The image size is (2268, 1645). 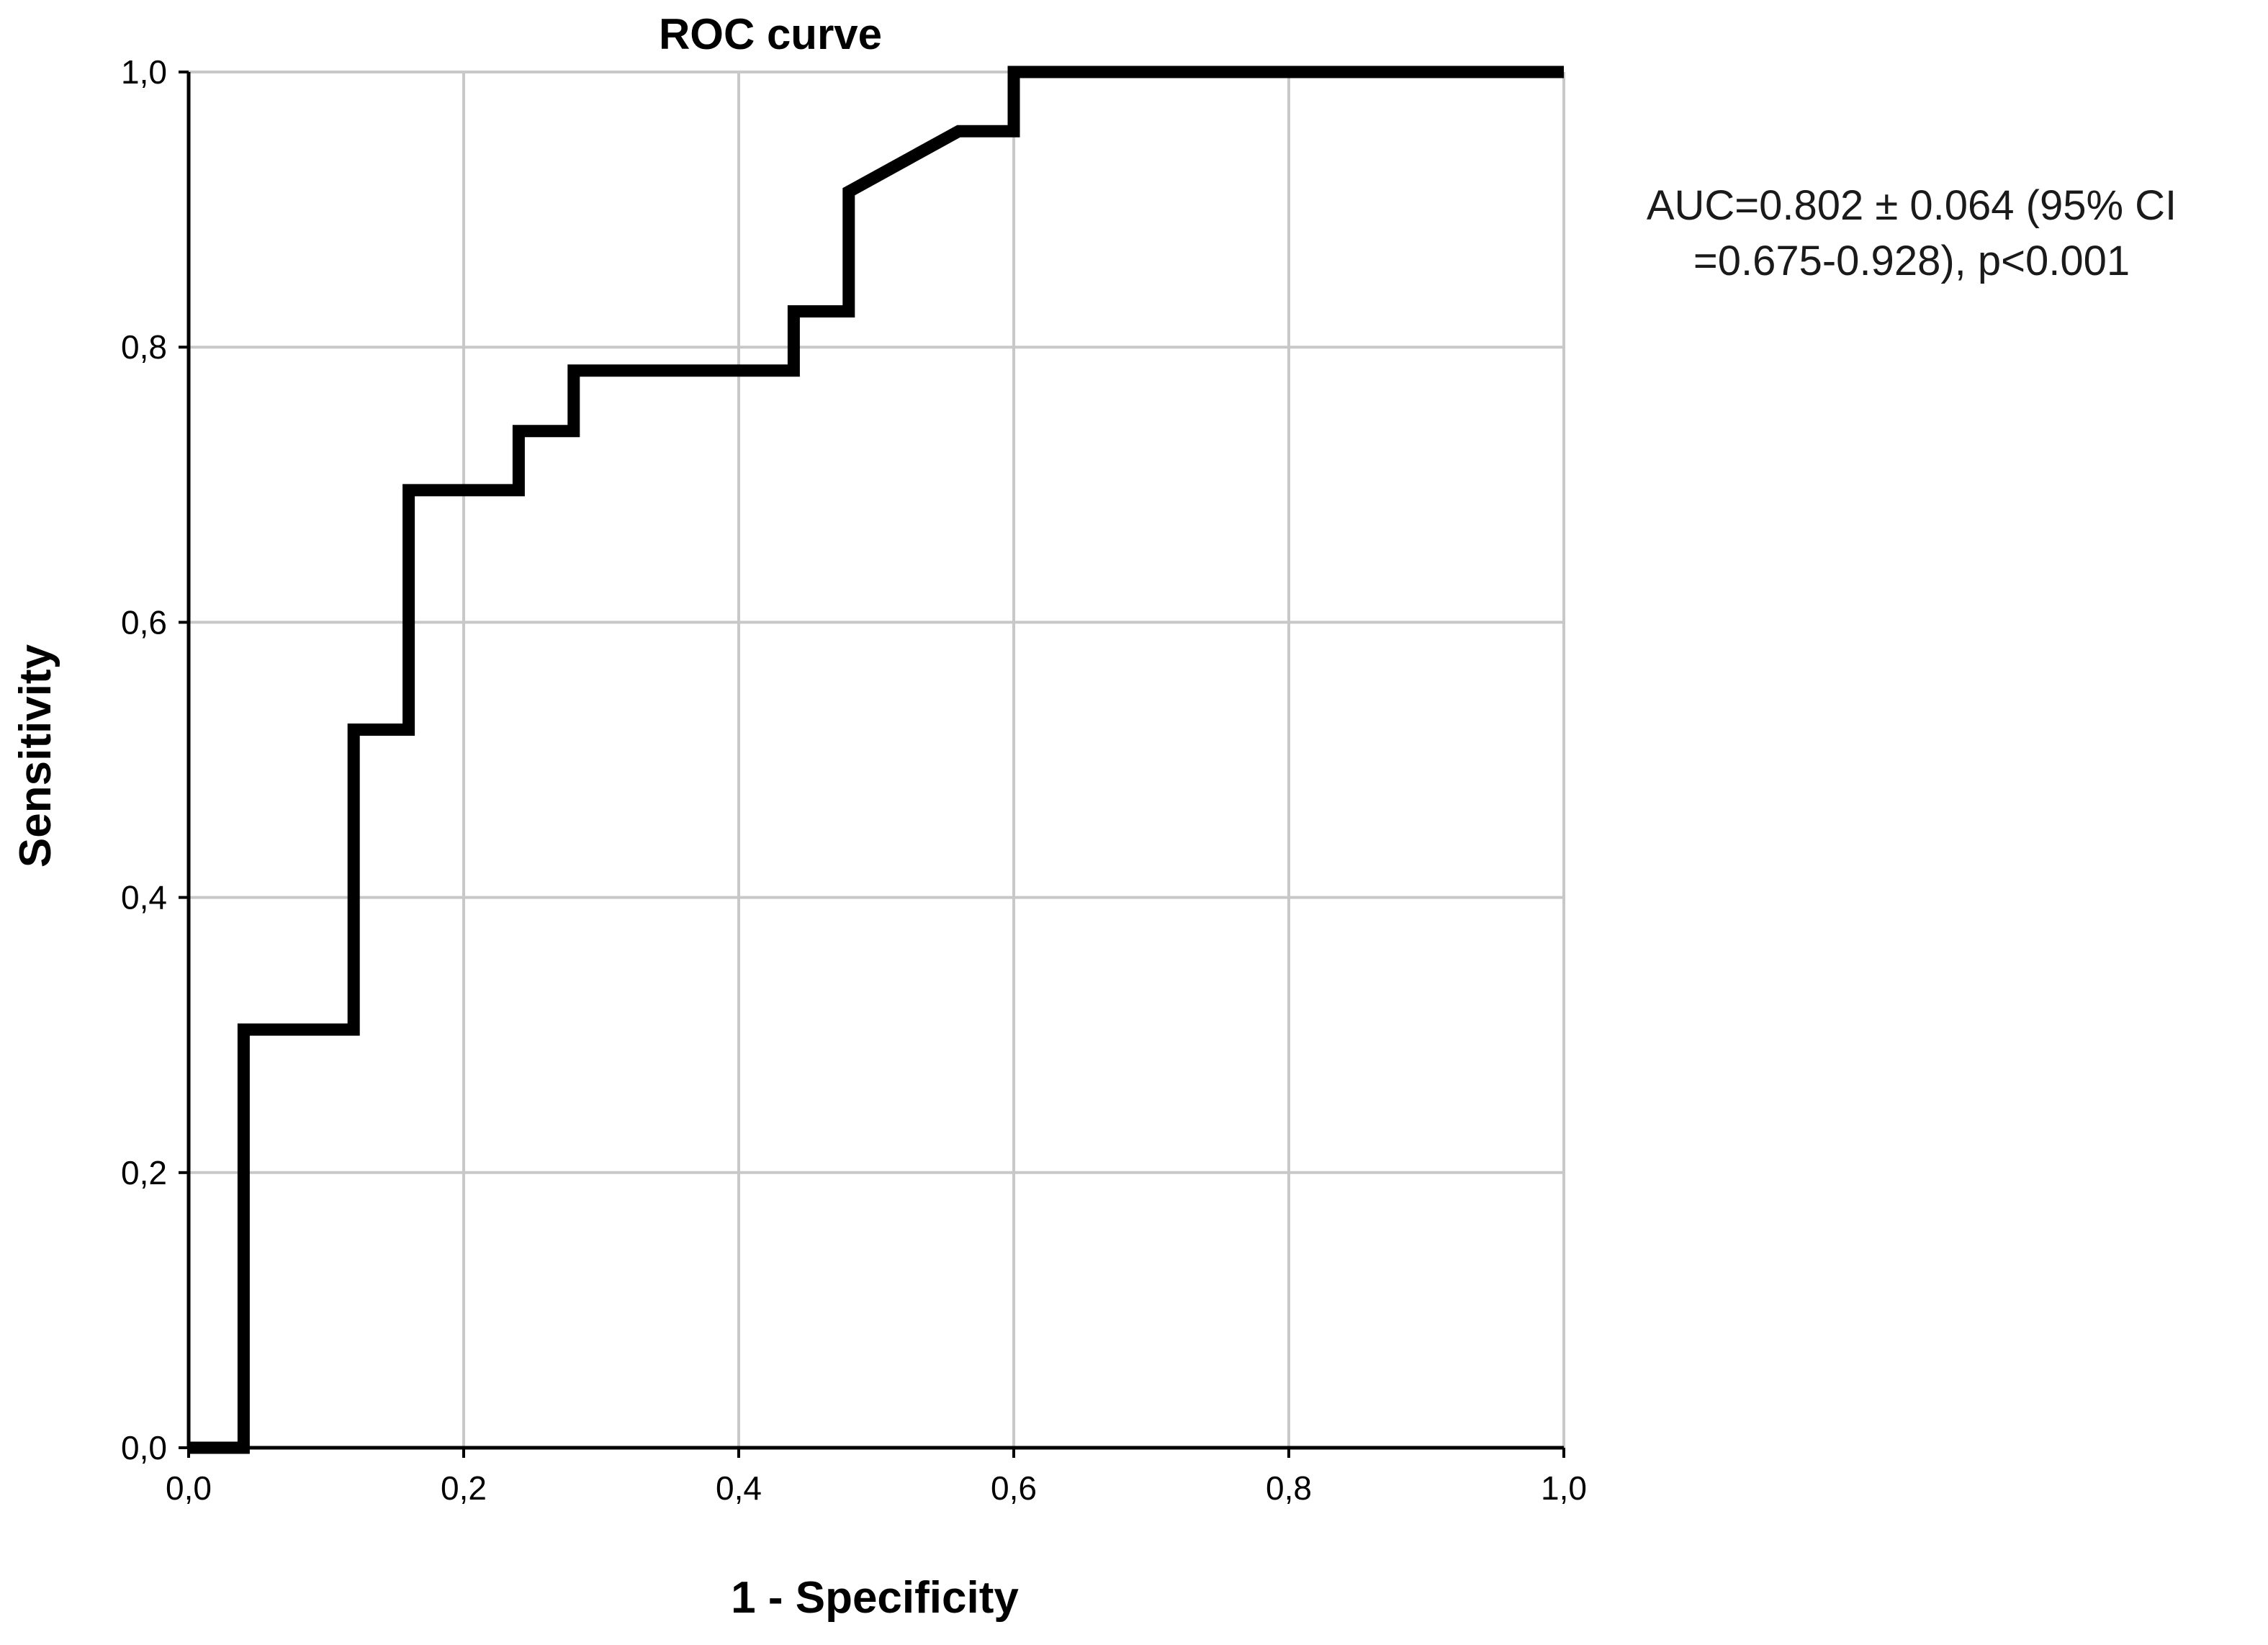 I want to click on x-tick-label: 1,0, so click(x=1564, y=1488).